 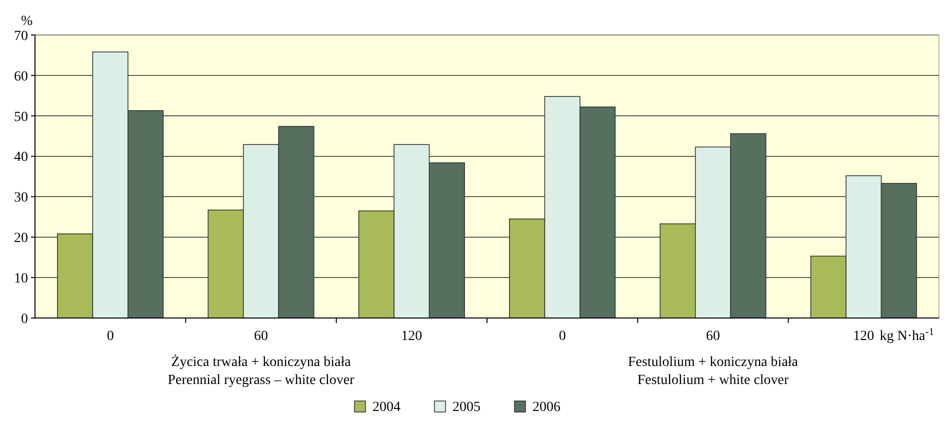 I want to click on text: Festulolium + white clover, so click(x=713, y=380).